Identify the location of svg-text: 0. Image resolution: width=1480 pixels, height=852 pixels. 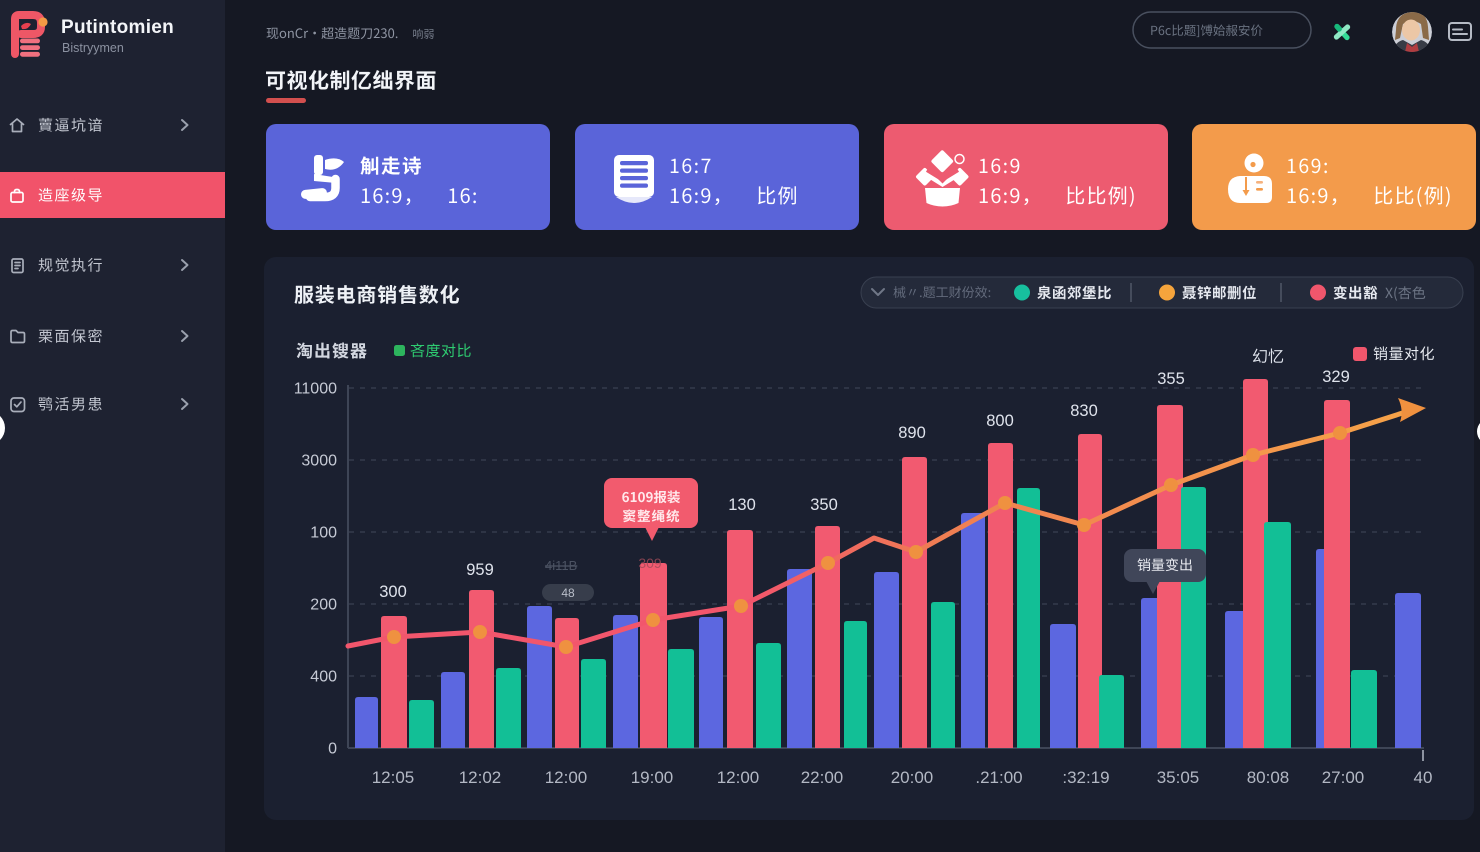
(332, 749).